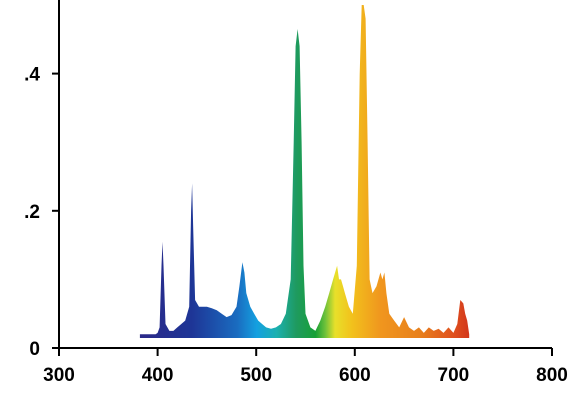 Image resolution: width=583 pixels, height=417 pixels. I want to click on x-tick-label: 500, so click(256, 375).